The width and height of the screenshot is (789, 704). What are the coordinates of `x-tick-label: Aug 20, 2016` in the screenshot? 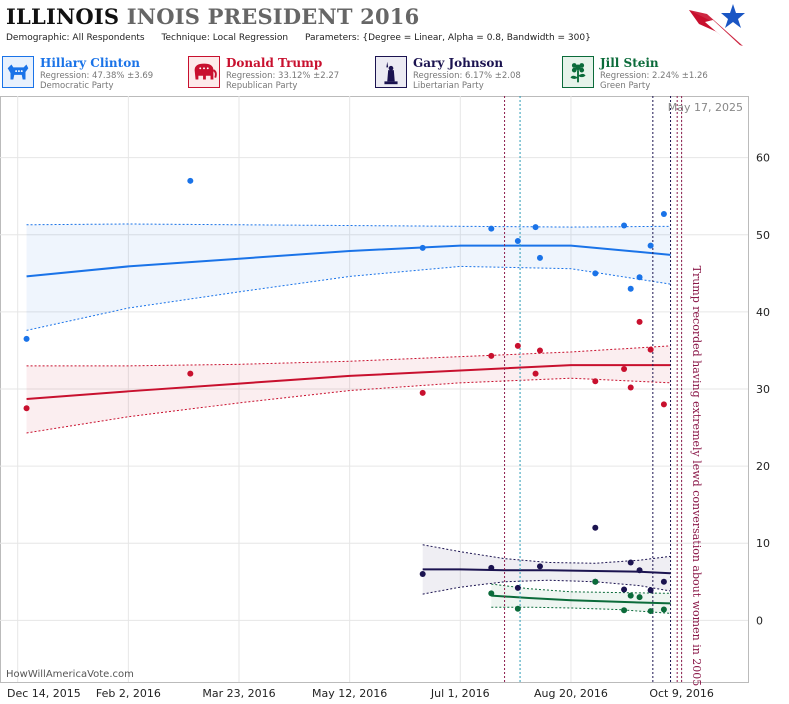 It's located at (570, 693).